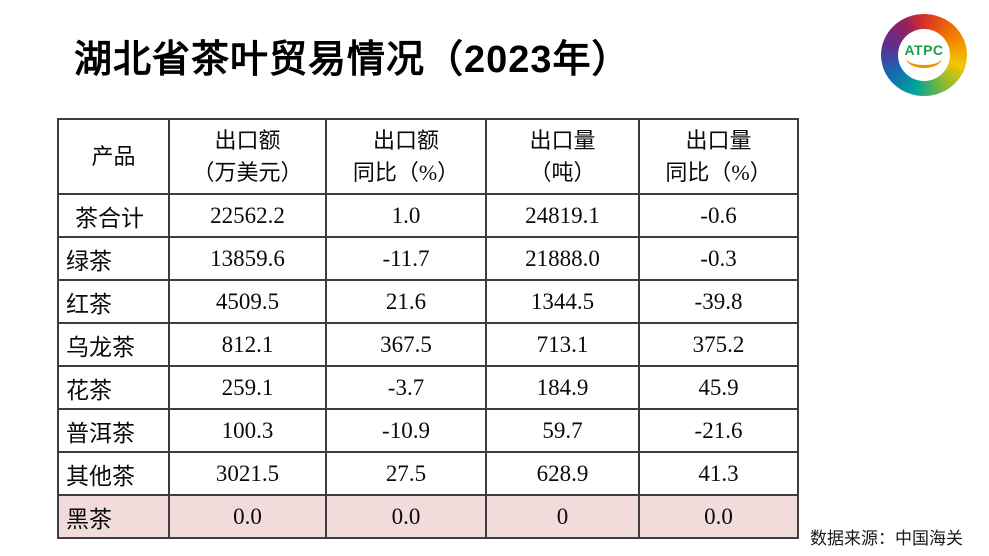  I want to click on value-cell: 24819.1, so click(562, 215).